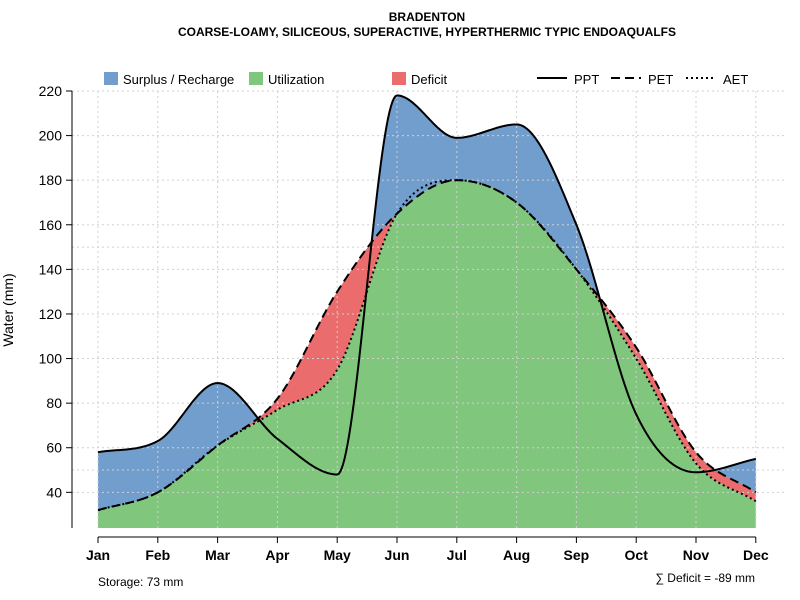 Image resolution: width=800 pixels, height=600 pixels. I want to click on chart-title: BRADENTON, so click(427, 17).